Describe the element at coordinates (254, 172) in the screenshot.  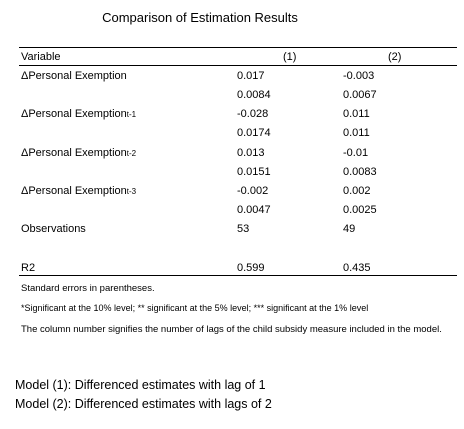
I see `cell-col1: 0.0151` at that location.